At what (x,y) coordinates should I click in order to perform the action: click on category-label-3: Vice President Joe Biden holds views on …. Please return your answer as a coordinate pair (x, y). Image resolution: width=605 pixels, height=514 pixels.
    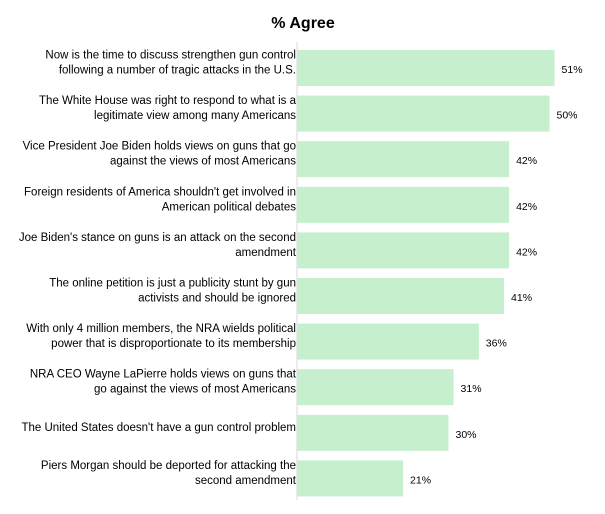
    Looking at the image, I should click on (160, 154).